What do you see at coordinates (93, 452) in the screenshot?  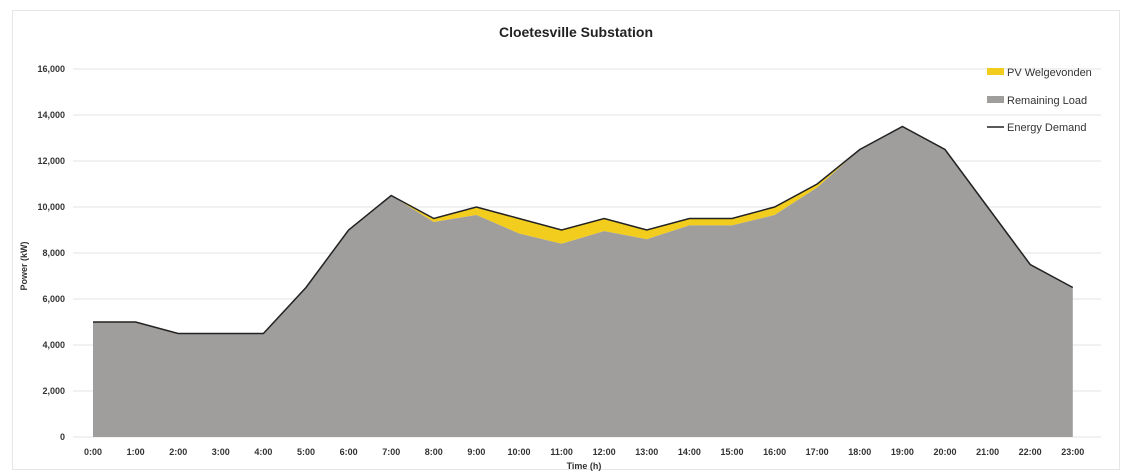 I see `x-tick-label: 0:00` at bounding box center [93, 452].